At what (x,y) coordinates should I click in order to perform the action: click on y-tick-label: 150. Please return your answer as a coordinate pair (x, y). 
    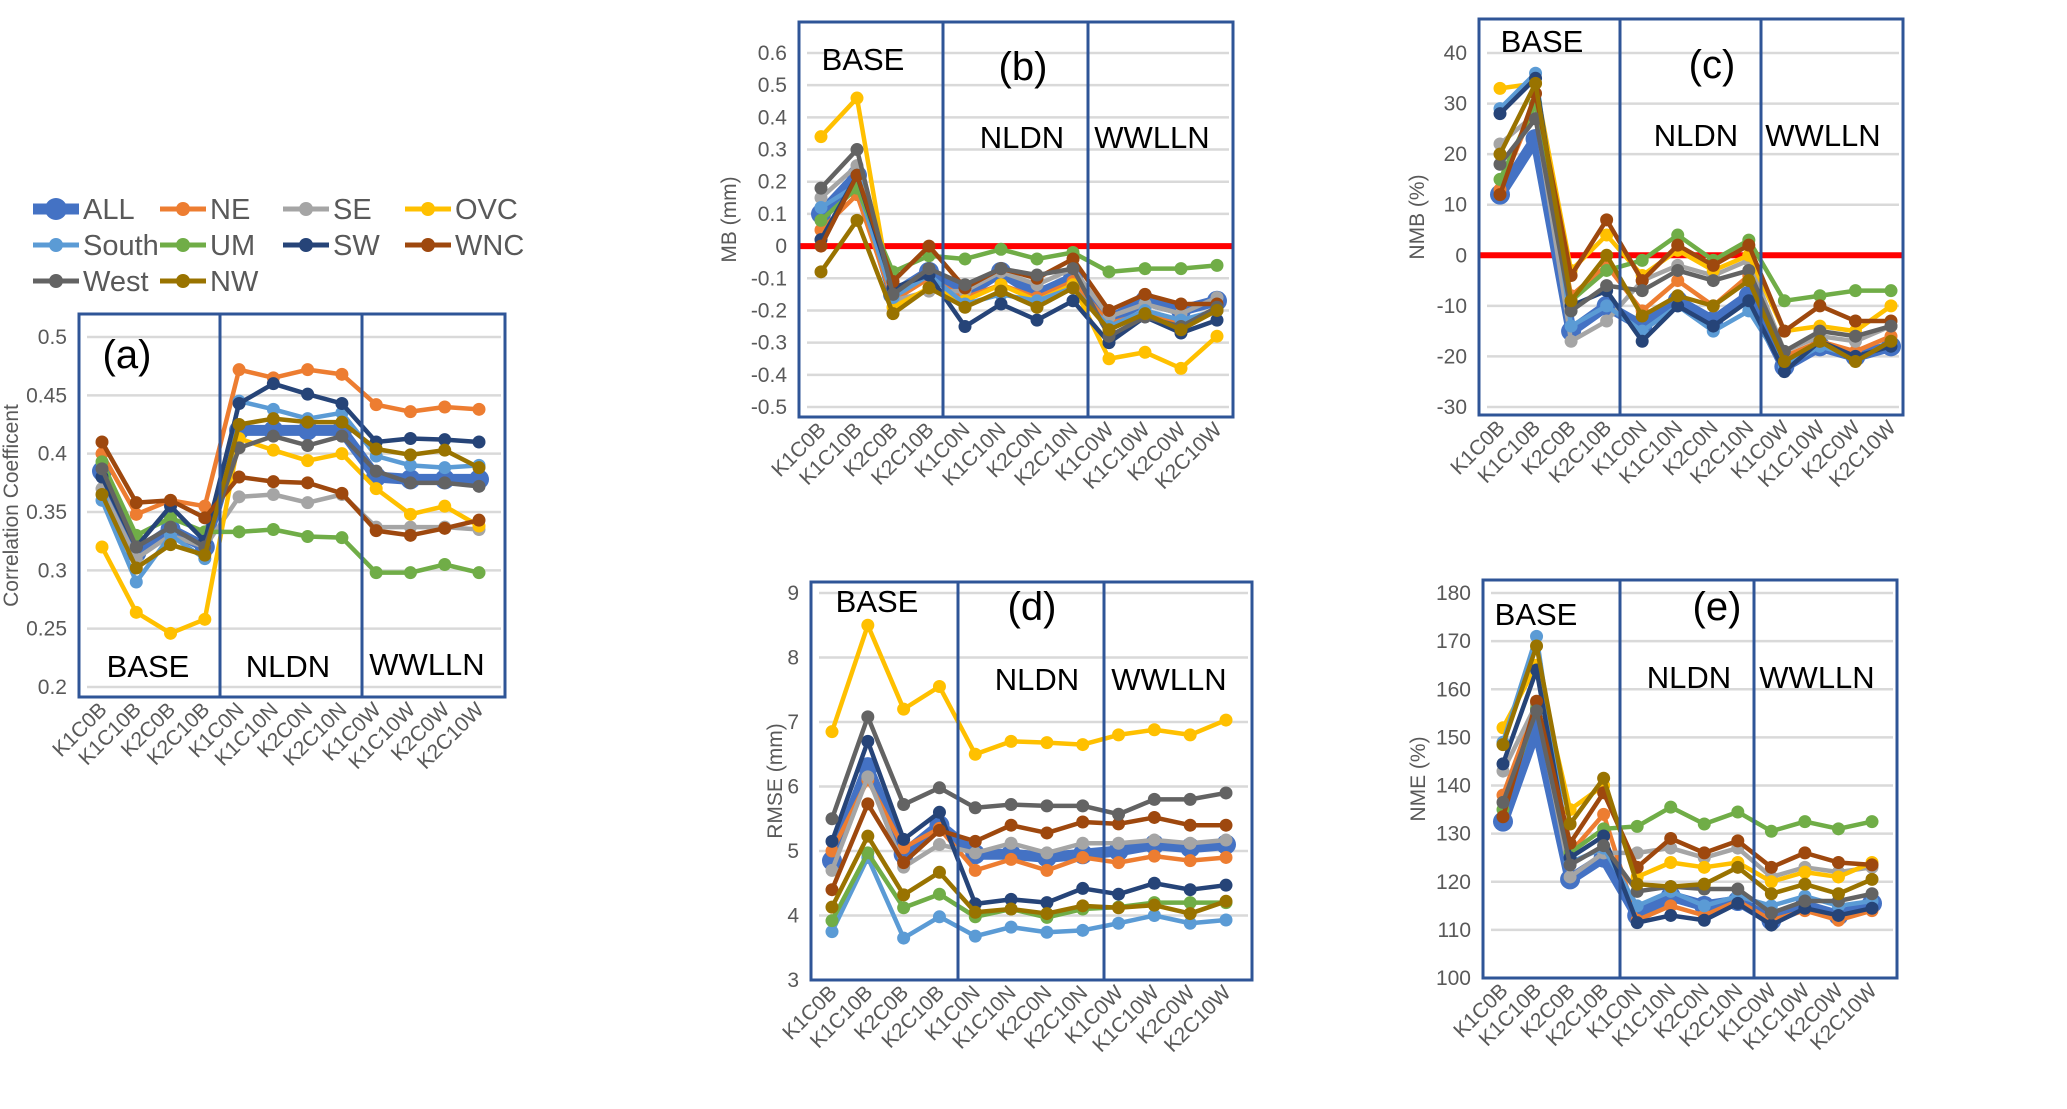
    Looking at the image, I should click on (1453, 737).